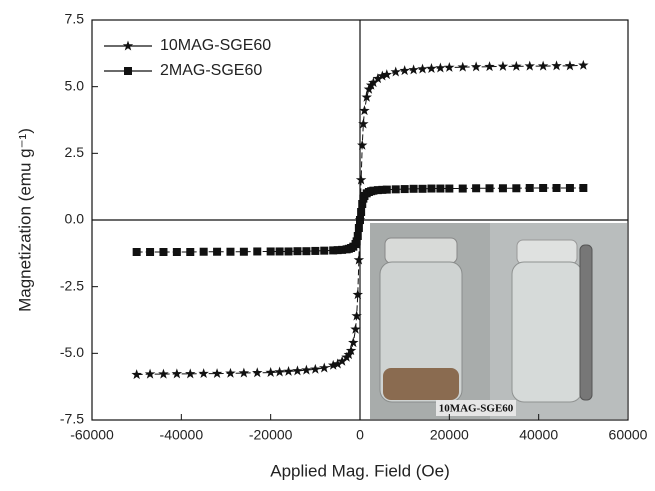  Describe the element at coordinates (628, 435) in the screenshot. I see `x-tick-label: 60000` at that location.